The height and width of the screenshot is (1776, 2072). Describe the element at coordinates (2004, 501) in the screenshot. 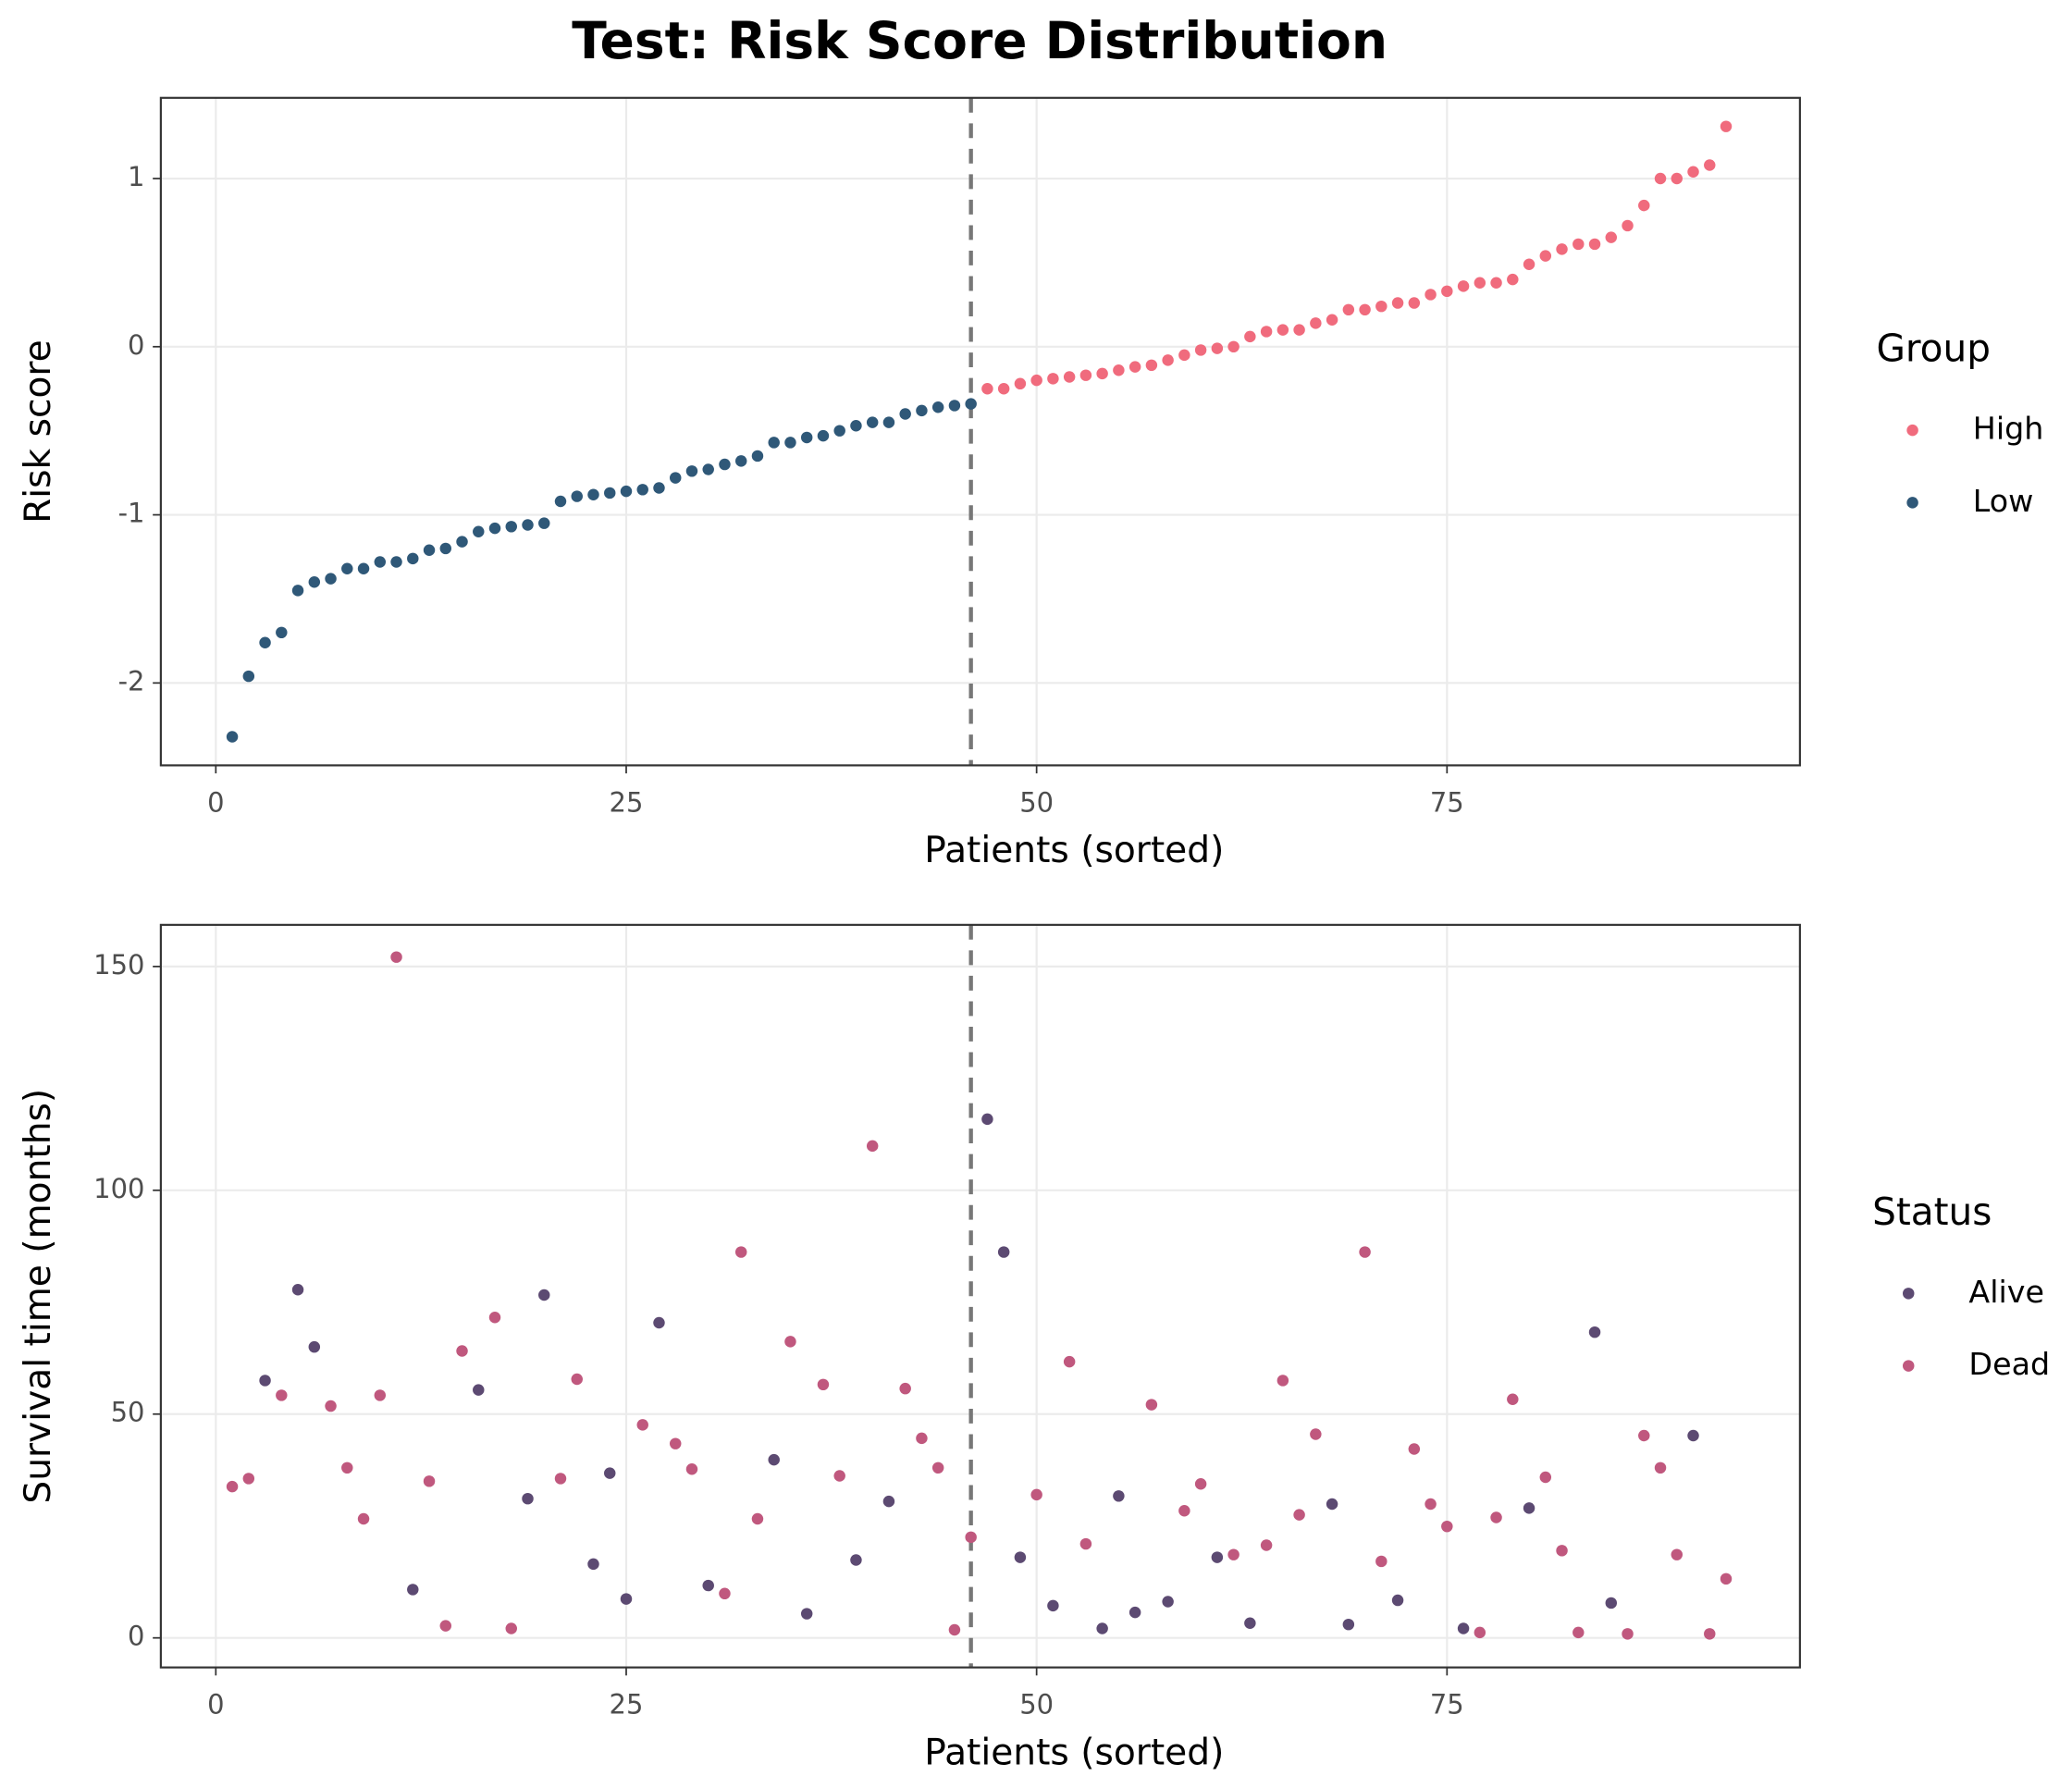

I see `legend-label: Low` at that location.